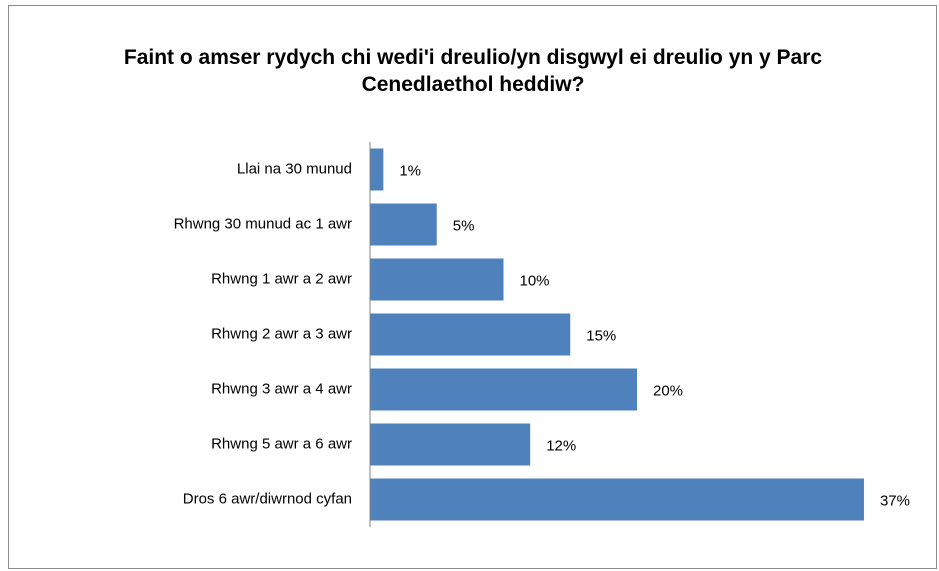 The image size is (939, 571). What do you see at coordinates (410, 170) in the screenshot?
I see `value-label: 1%` at bounding box center [410, 170].